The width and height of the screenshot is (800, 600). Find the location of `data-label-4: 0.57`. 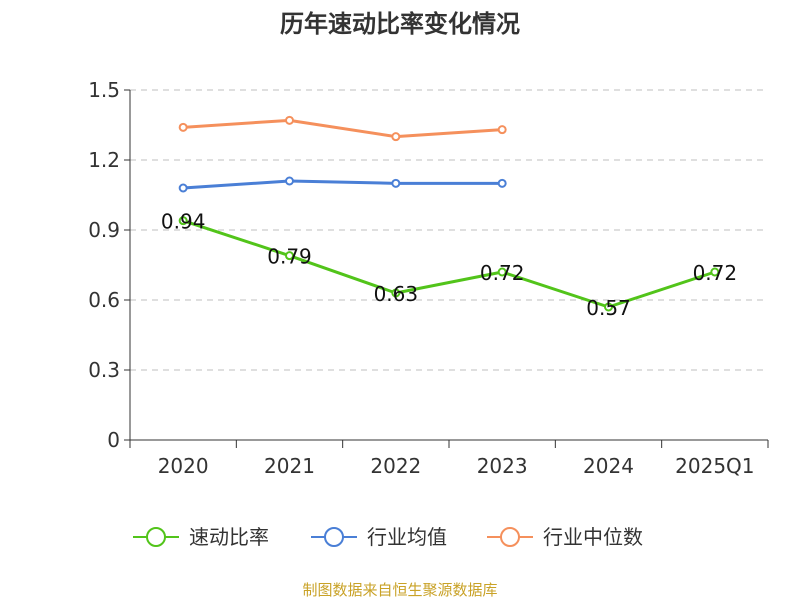

data-label-4: 0.57 is located at coordinates (608, 308).